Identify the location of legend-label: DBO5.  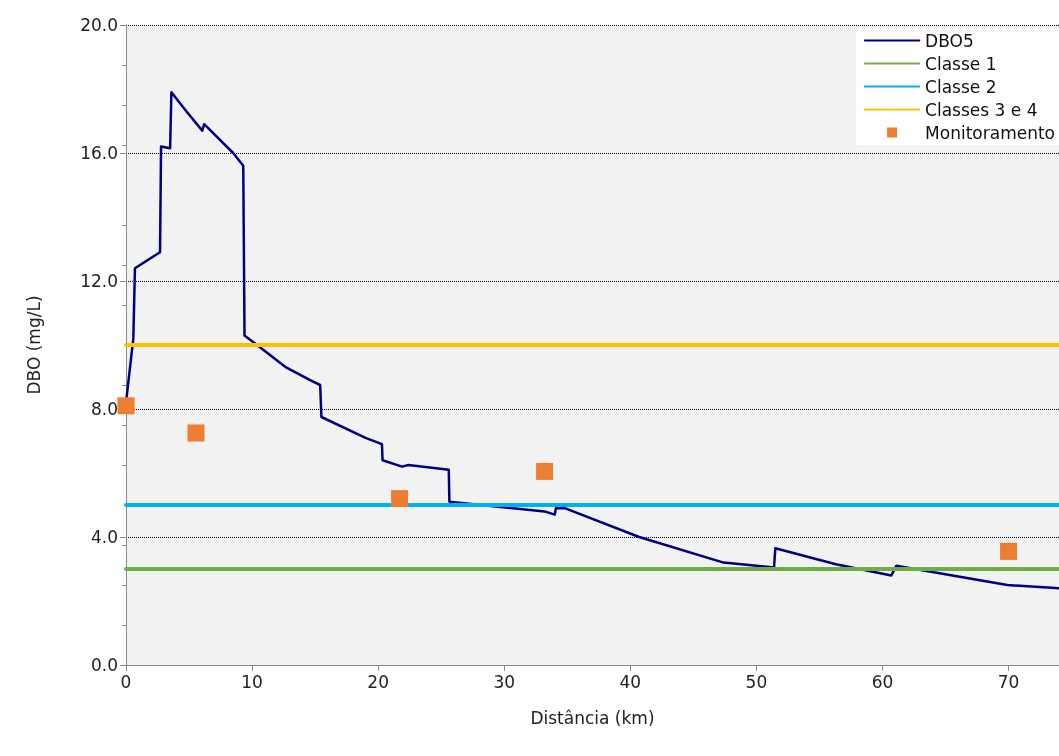
(949, 40).